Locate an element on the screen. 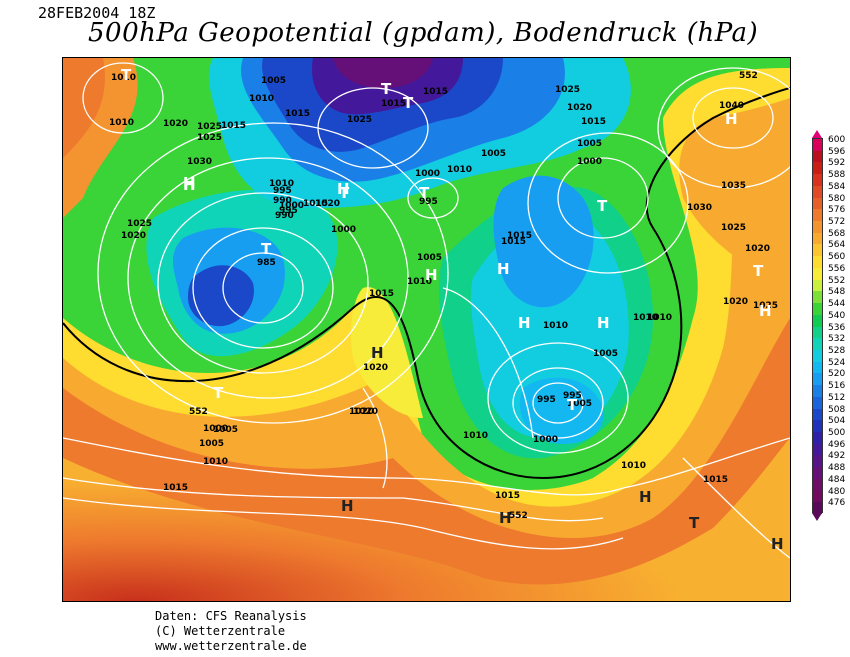 The height and width of the screenshot is (657, 850). isobar-label: 985 is located at coordinates (266, 263).